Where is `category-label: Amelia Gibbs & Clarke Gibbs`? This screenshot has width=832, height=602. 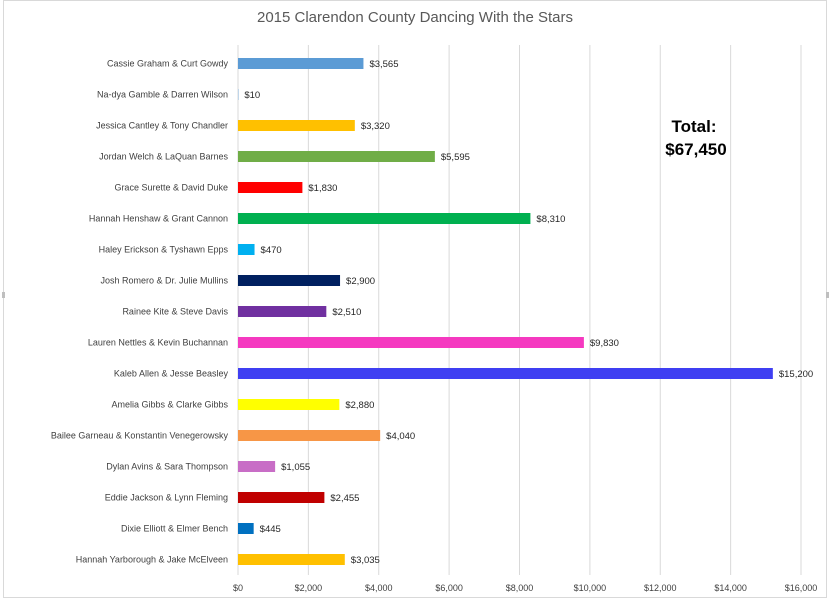
category-label: Amelia Gibbs & Clarke Gibbs is located at coordinates (169, 405).